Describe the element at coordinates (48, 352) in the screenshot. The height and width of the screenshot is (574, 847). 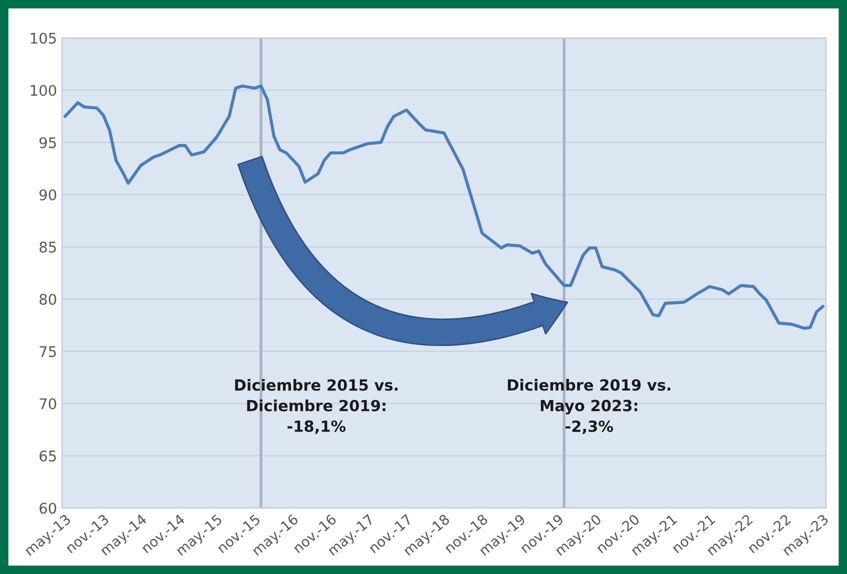
I see `y-tick-label: 75` at that location.